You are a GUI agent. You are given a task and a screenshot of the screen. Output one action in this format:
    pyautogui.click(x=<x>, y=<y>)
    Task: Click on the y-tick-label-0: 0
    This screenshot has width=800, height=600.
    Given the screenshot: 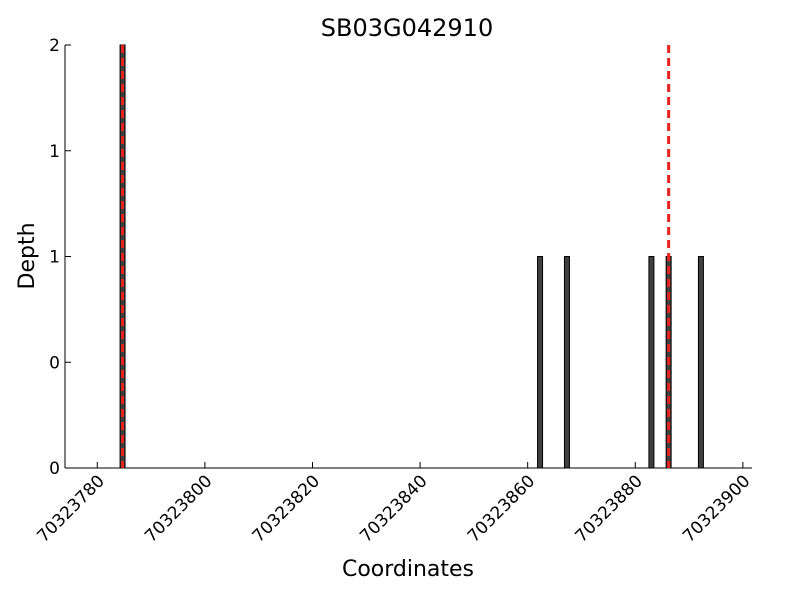 What is the action you would take?
    pyautogui.click(x=54, y=469)
    